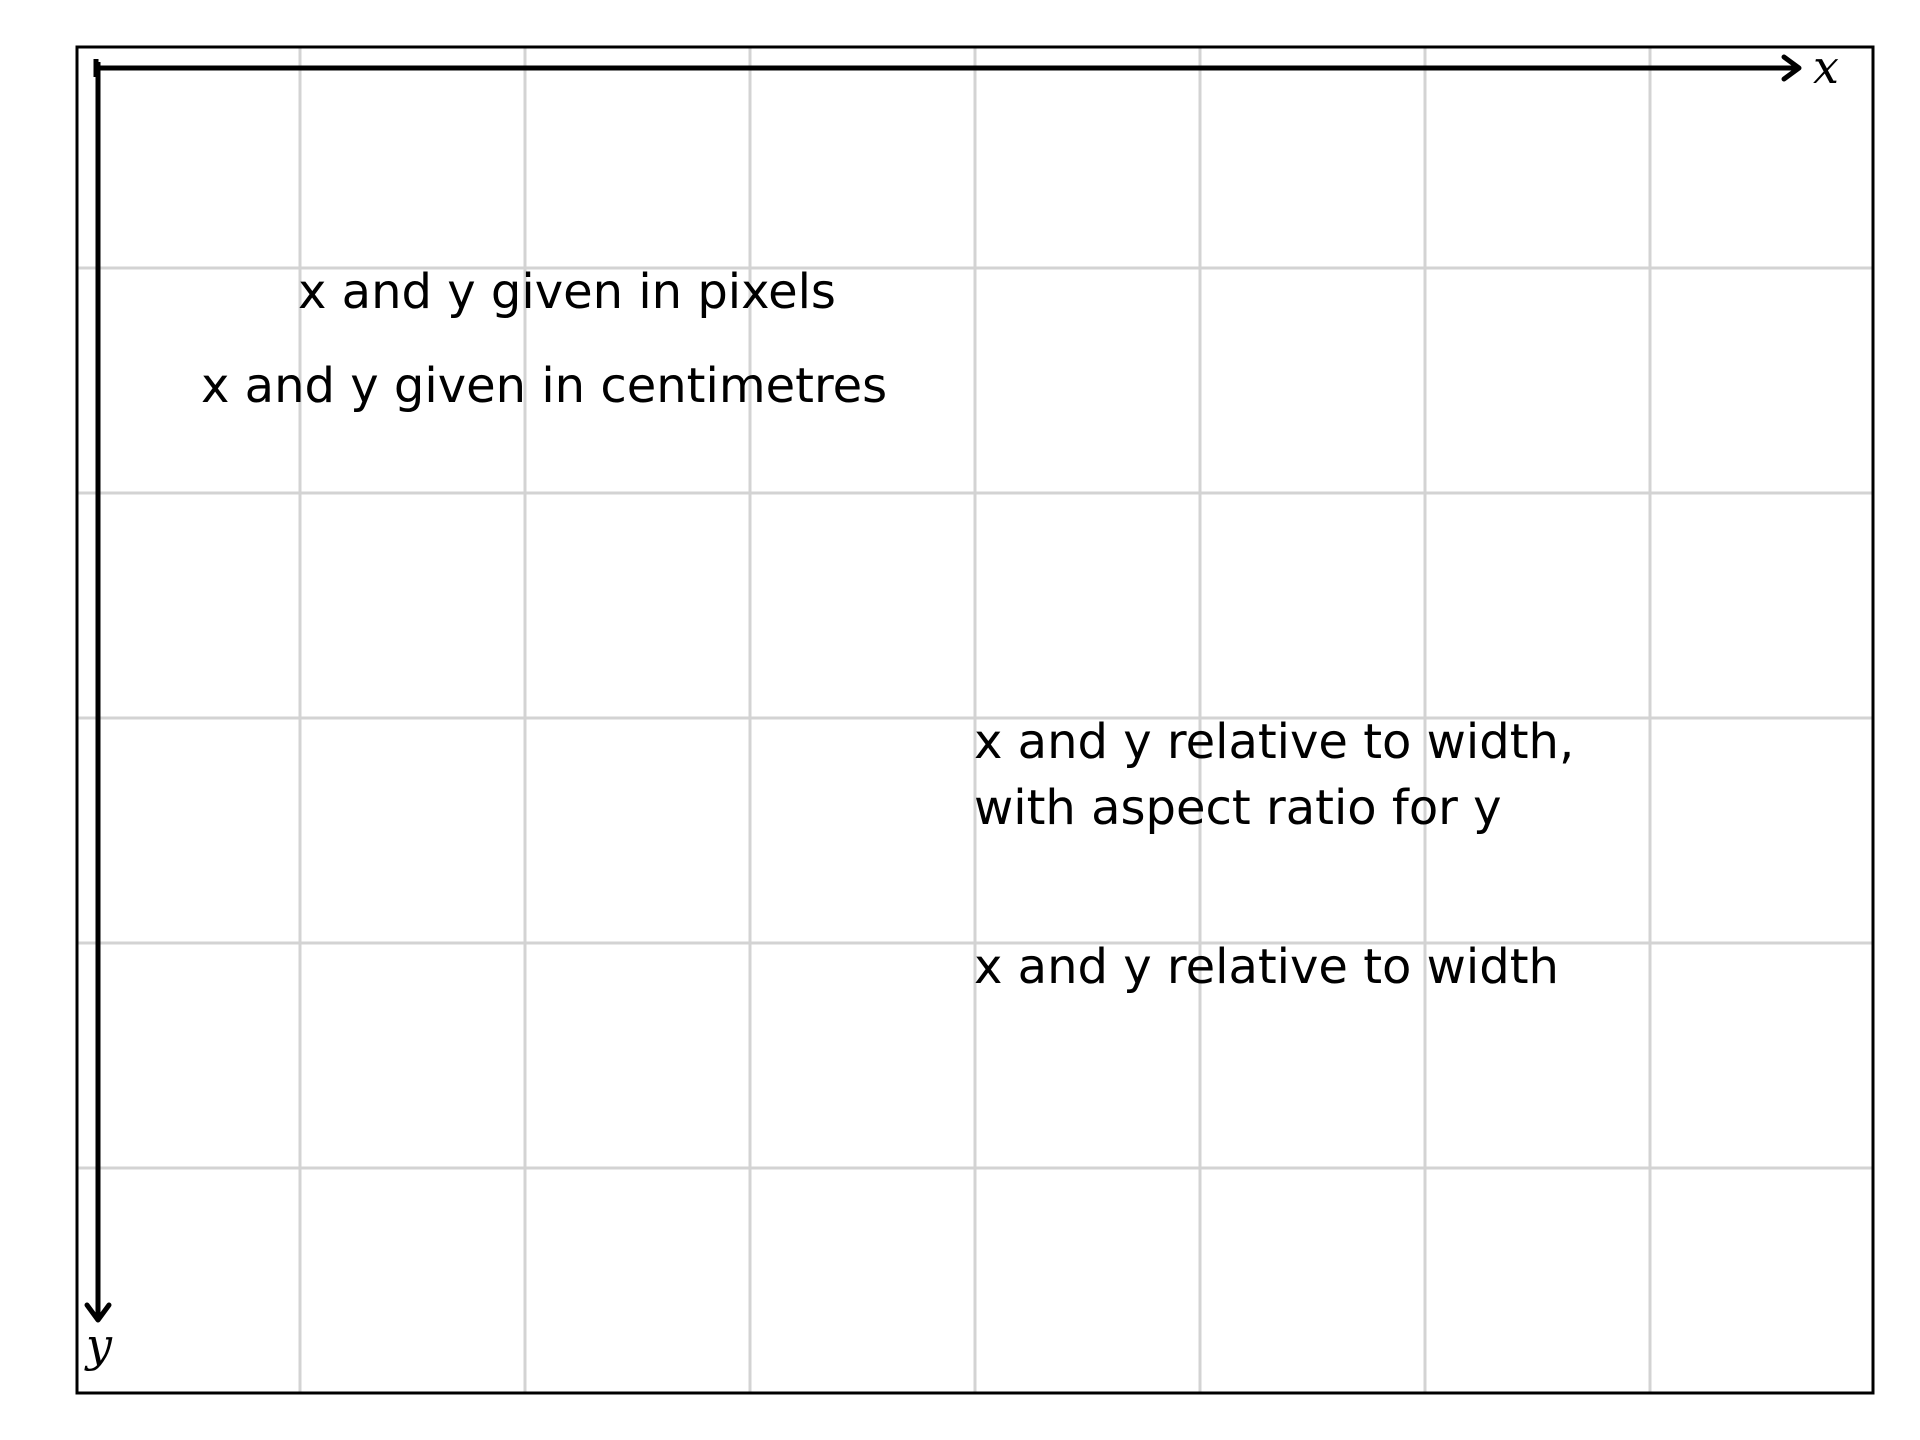 The image size is (1920, 1440). Describe the element at coordinates (1266, 967) in the screenshot. I see `label-relative-width: x and y relative to width` at that location.